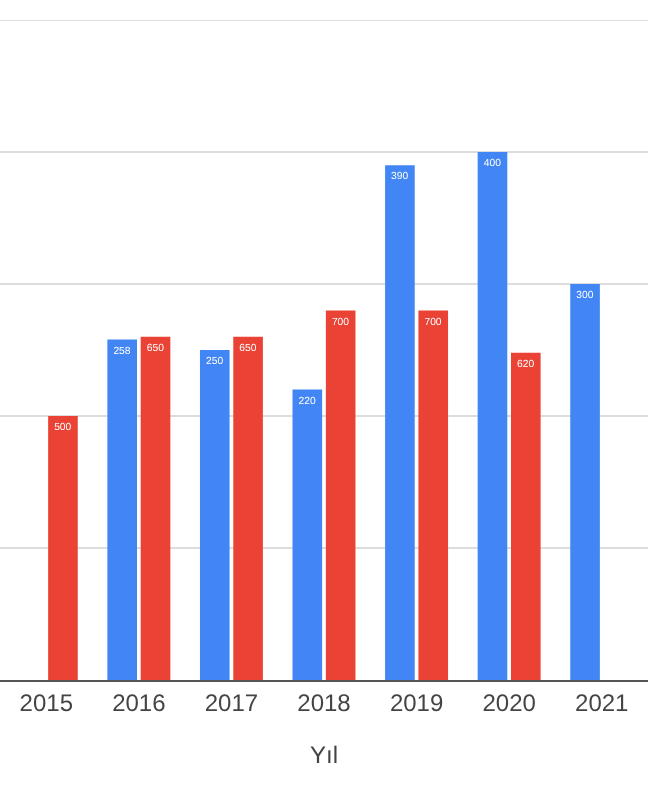 The image size is (648, 800). Describe the element at coordinates (509, 702) in the screenshot. I see `x-tick-label: 2020` at that location.